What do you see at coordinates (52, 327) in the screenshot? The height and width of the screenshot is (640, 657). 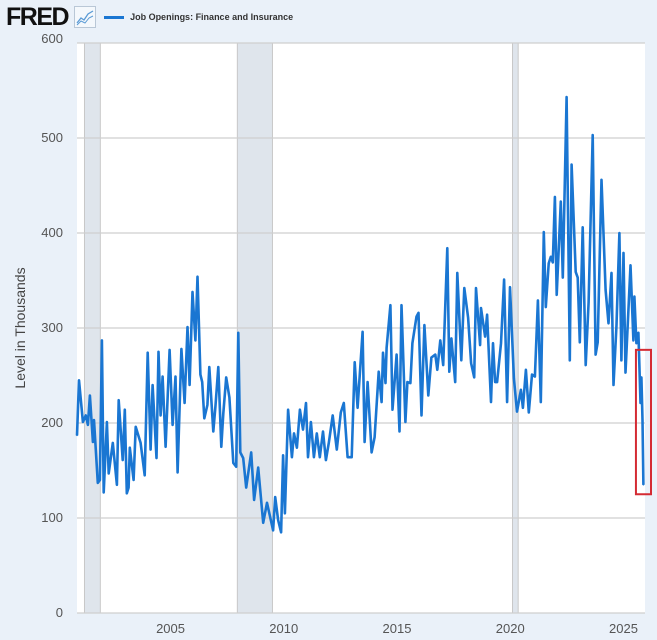 I see `y-tick-label: 300` at bounding box center [52, 327].